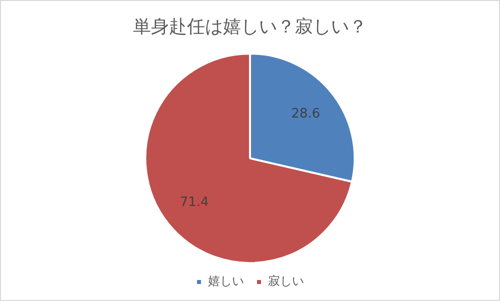 This screenshot has width=500, height=301. I want to click on chart-title: 単身赴任は嬉しい？寂しい？, so click(250, 27).